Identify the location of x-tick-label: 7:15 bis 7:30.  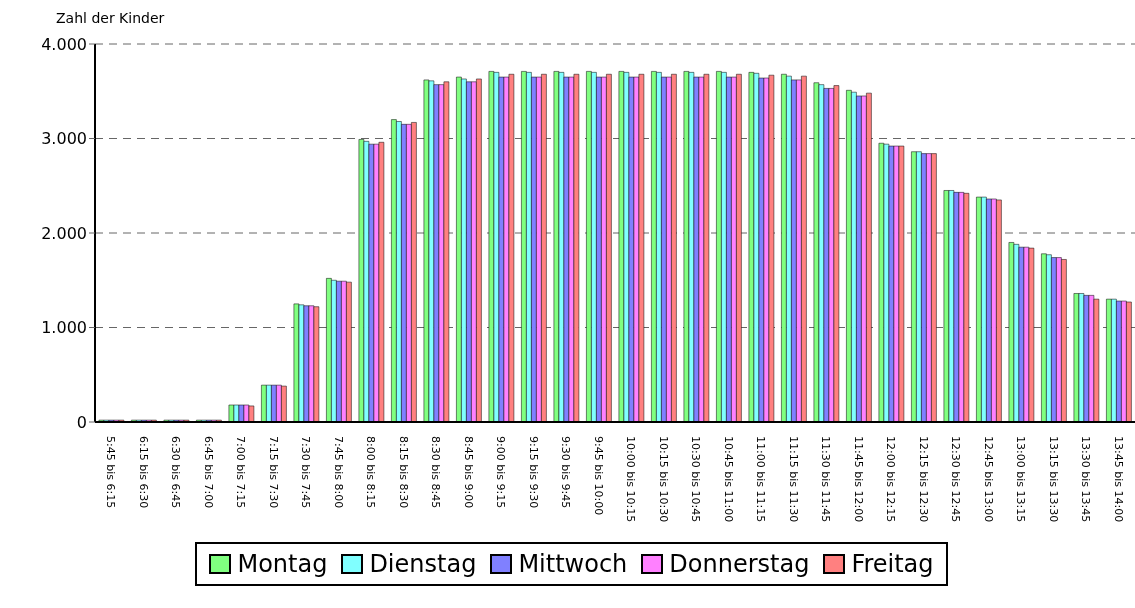
(273, 472).